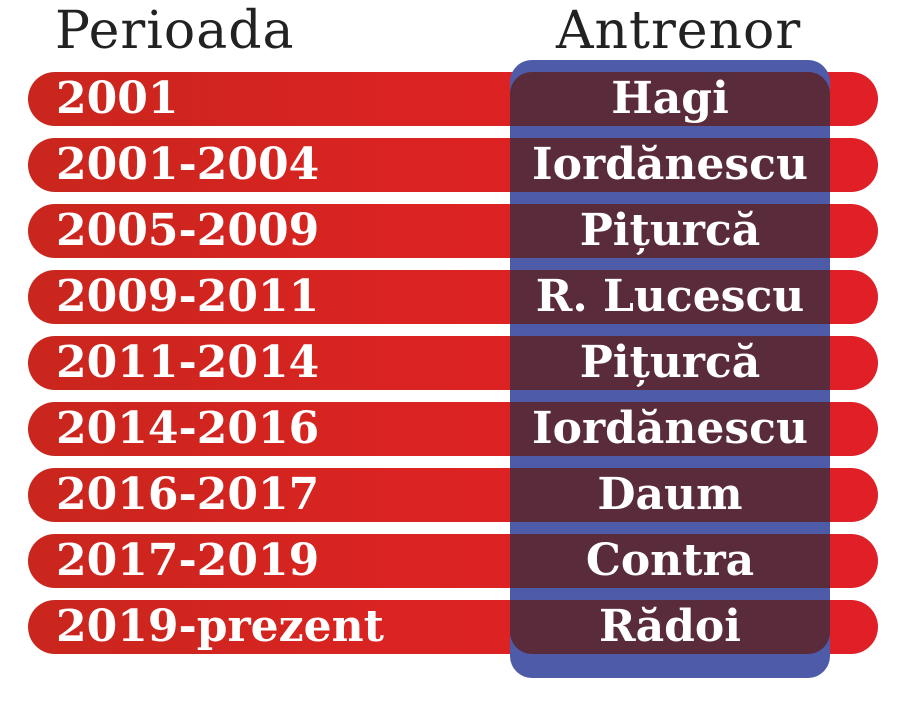 This screenshot has height=723, width=900. Describe the element at coordinates (188, 494) in the screenshot. I see `period-cell: 2016-2017` at that location.